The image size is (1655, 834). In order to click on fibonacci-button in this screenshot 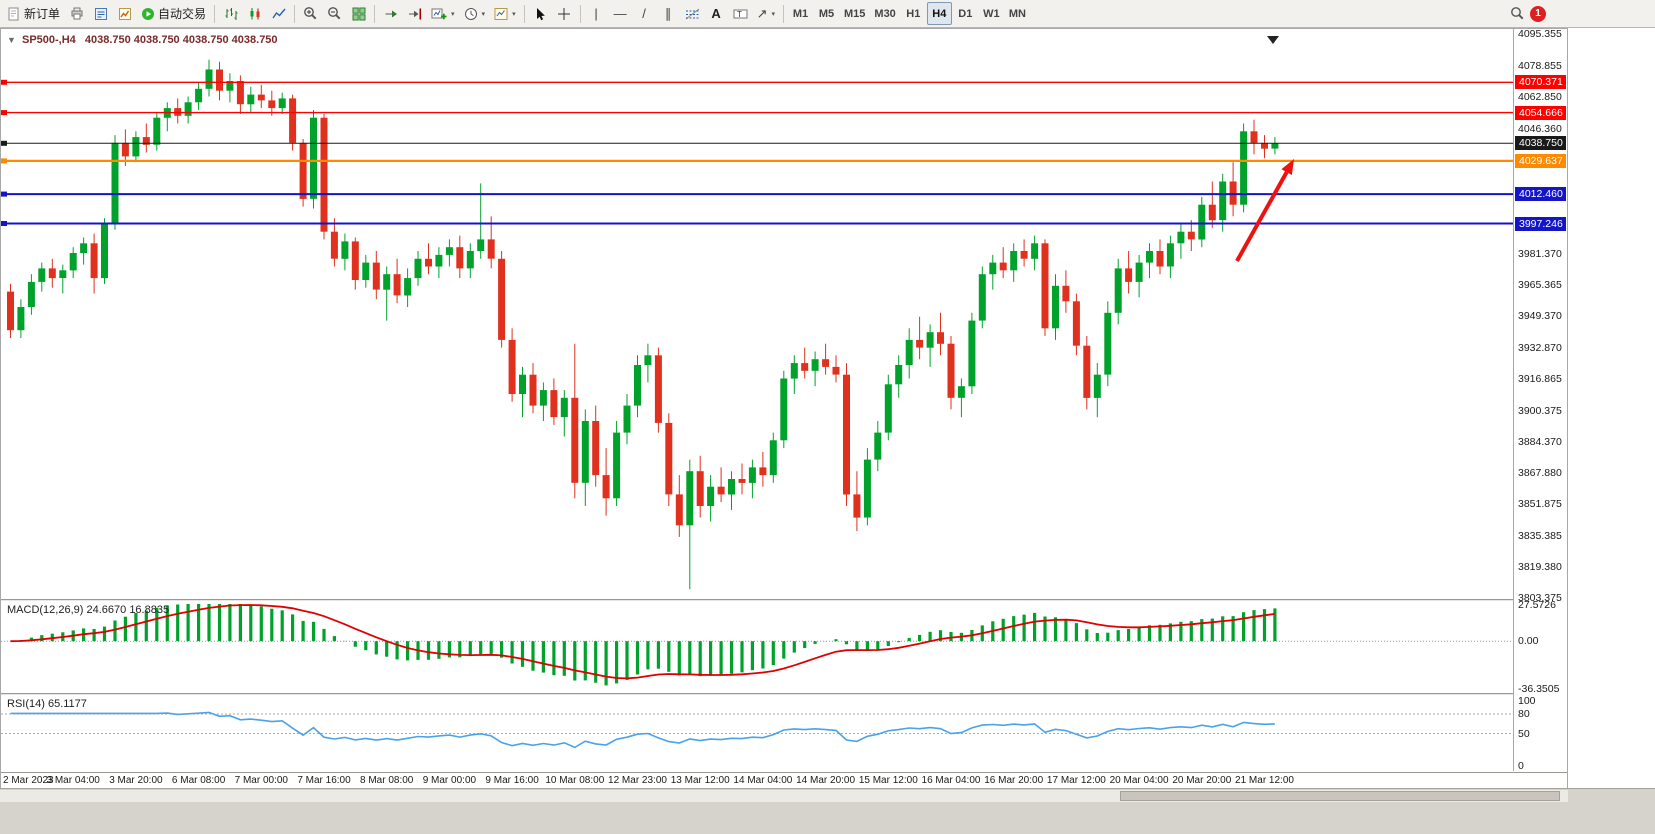, I will do `click(692, 13)`.